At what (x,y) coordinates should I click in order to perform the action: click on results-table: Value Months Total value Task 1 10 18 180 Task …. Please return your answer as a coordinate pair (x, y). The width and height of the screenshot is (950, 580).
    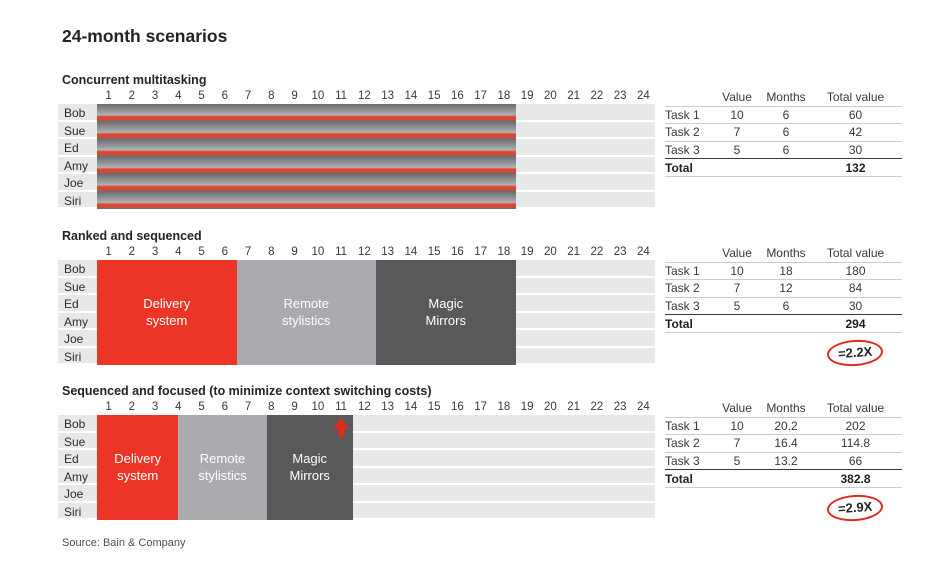
    Looking at the image, I should click on (783, 306).